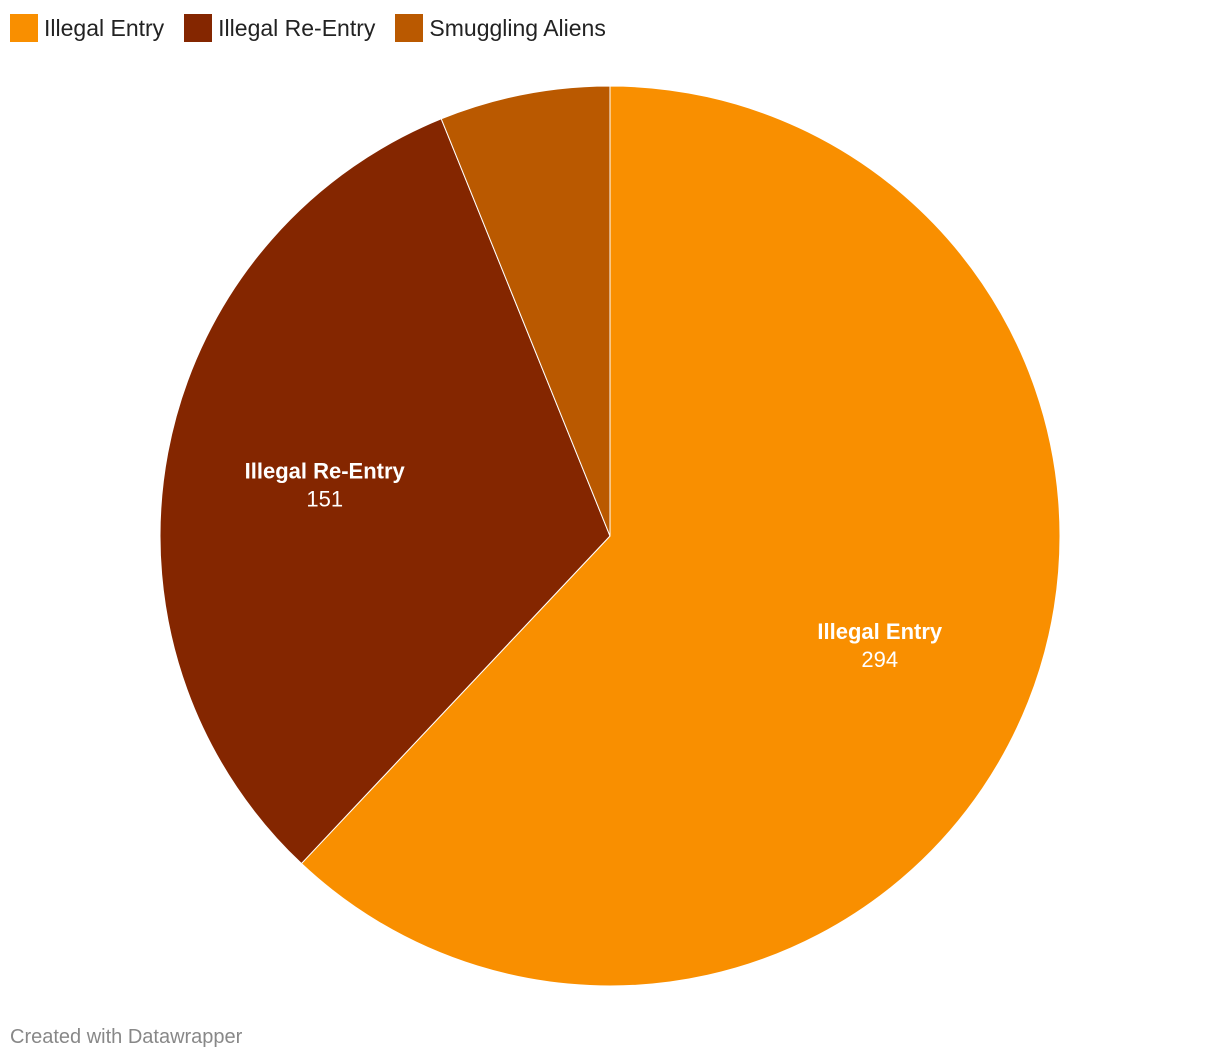 The height and width of the screenshot is (1062, 1220). What do you see at coordinates (324, 498) in the screenshot?
I see `slice-value-illegal-re-entry: 151` at bounding box center [324, 498].